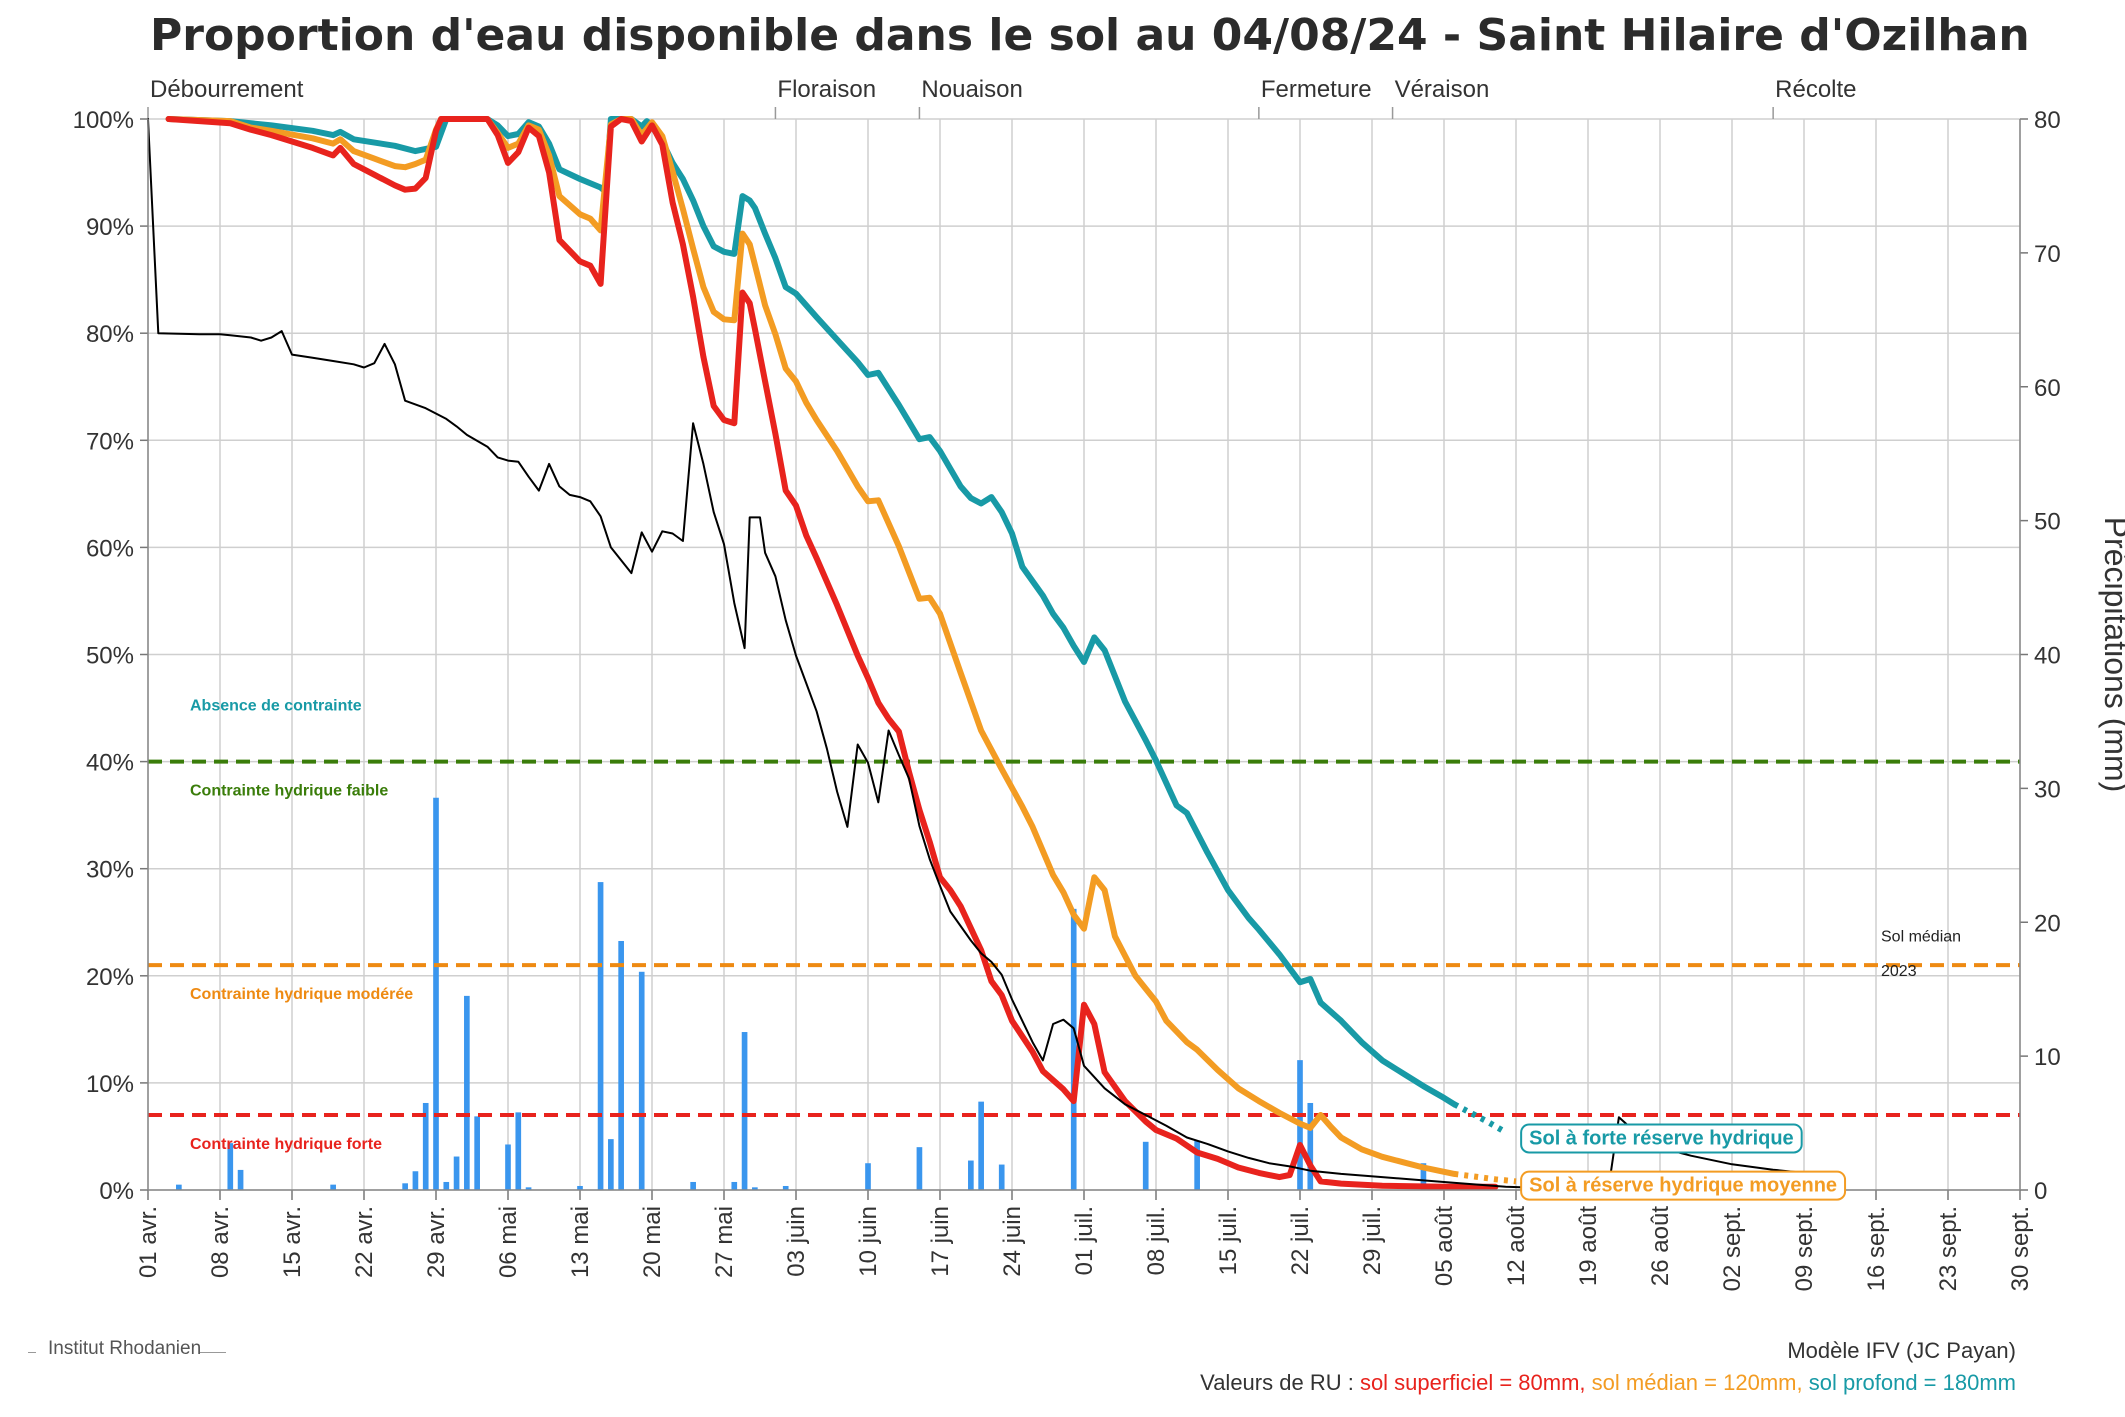 This screenshot has height=1417, width=2125. What do you see at coordinates (1660, 1246) in the screenshot?
I see `x-tick-label: 26 août` at bounding box center [1660, 1246].